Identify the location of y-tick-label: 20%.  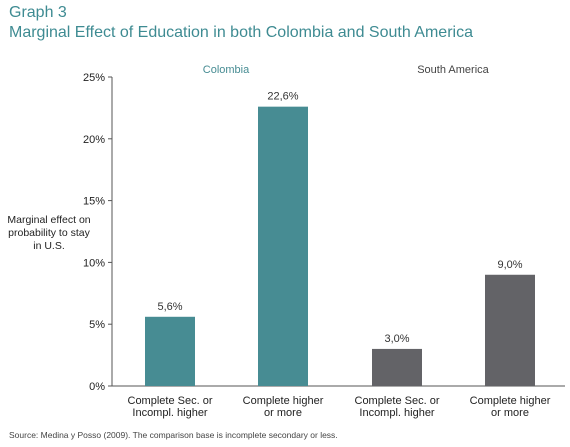
(94, 140).